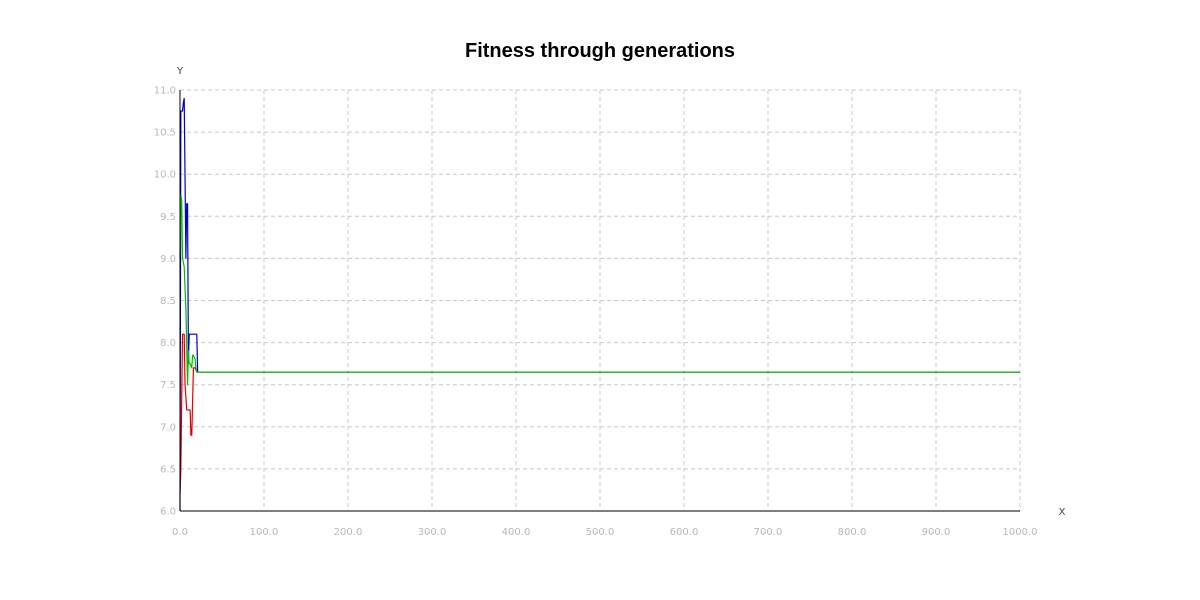 The height and width of the screenshot is (600, 1200). Describe the element at coordinates (165, 175) in the screenshot. I see `y-tick-label: 10.0` at that location.